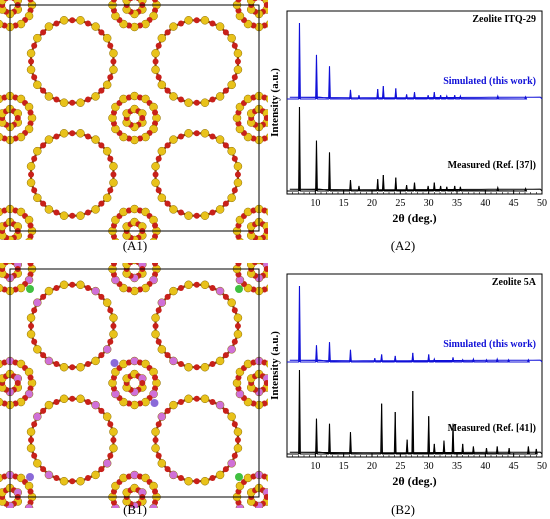  I want to click on legend-simulated: Simulated (this work), so click(489, 81).